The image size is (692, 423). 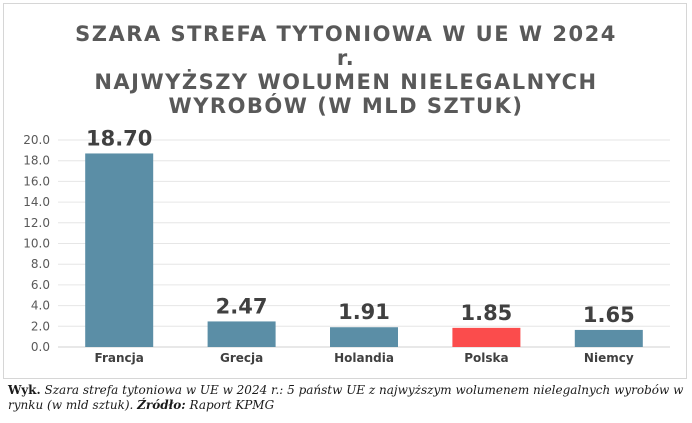 What do you see at coordinates (36, 140) in the screenshot?
I see `y-tick-label: 20.0` at bounding box center [36, 140].